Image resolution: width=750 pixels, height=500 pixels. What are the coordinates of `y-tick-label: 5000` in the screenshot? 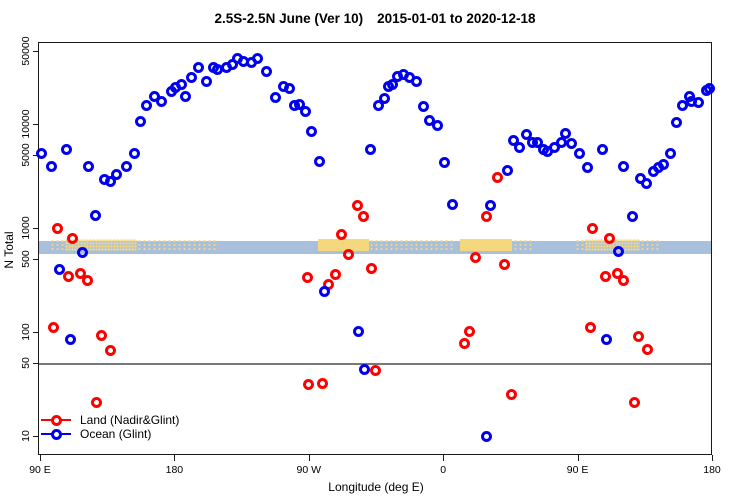 It's located at (26, 155).